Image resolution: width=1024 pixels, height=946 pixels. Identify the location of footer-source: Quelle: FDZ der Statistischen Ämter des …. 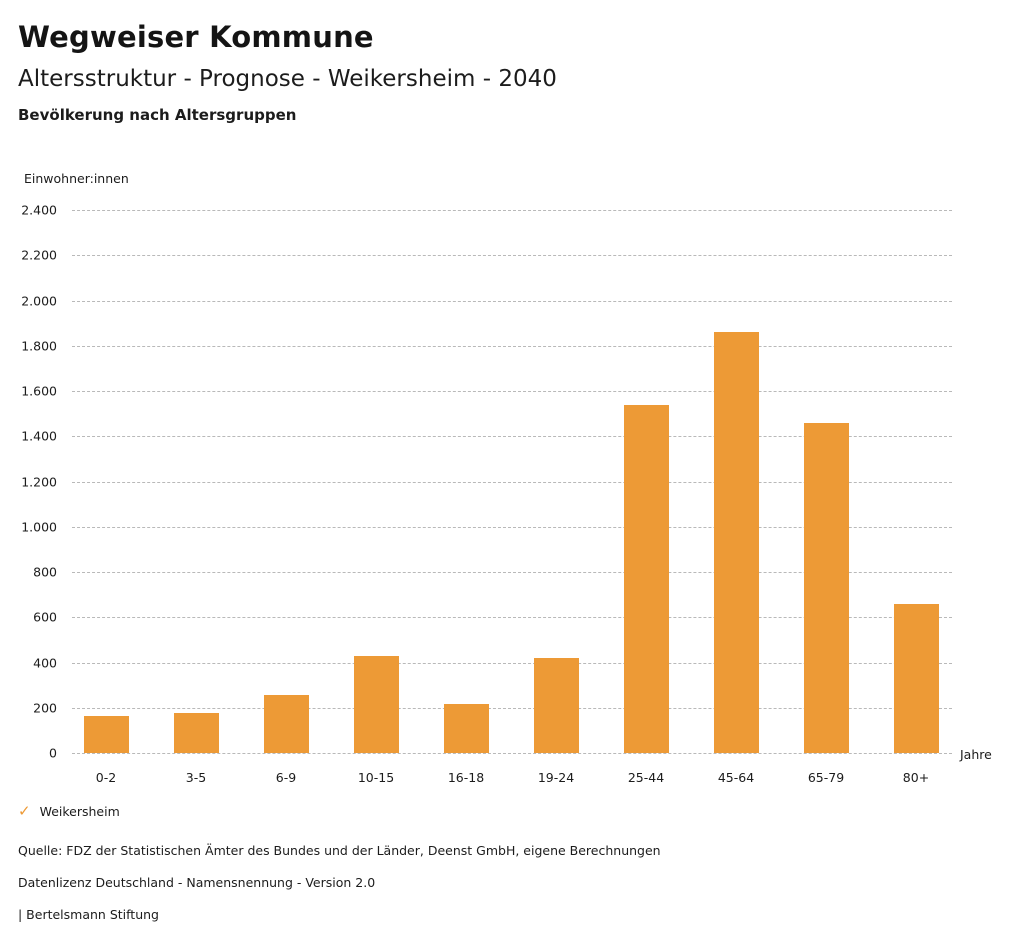
(339, 850).